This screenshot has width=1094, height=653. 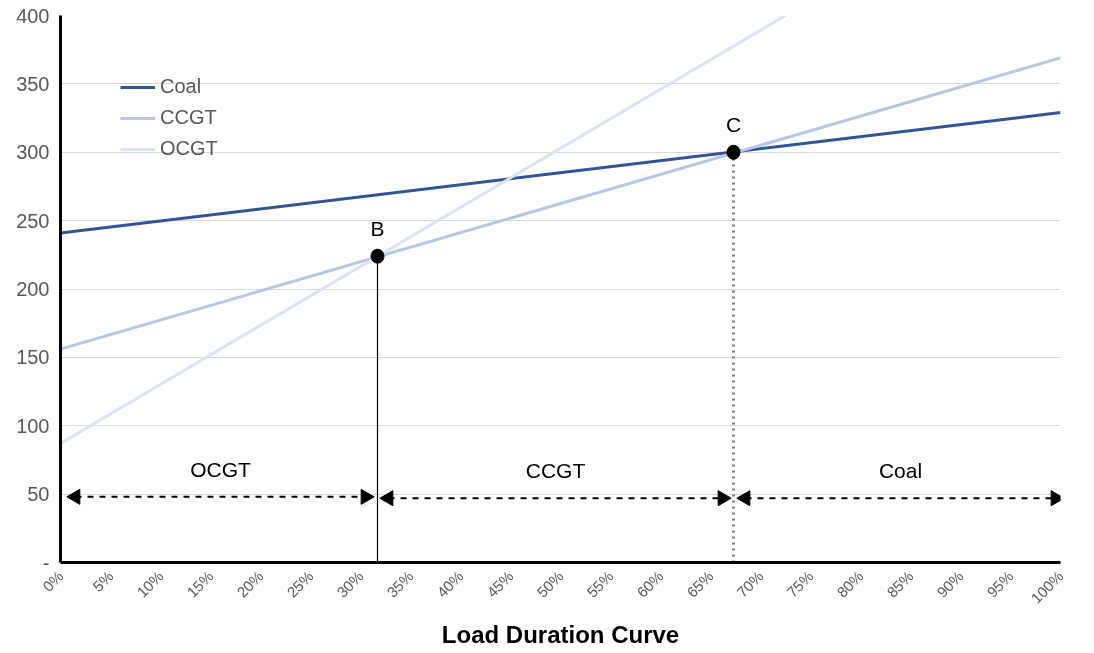 What do you see at coordinates (38, 494) in the screenshot?
I see `y-tick-label: 50` at bounding box center [38, 494].